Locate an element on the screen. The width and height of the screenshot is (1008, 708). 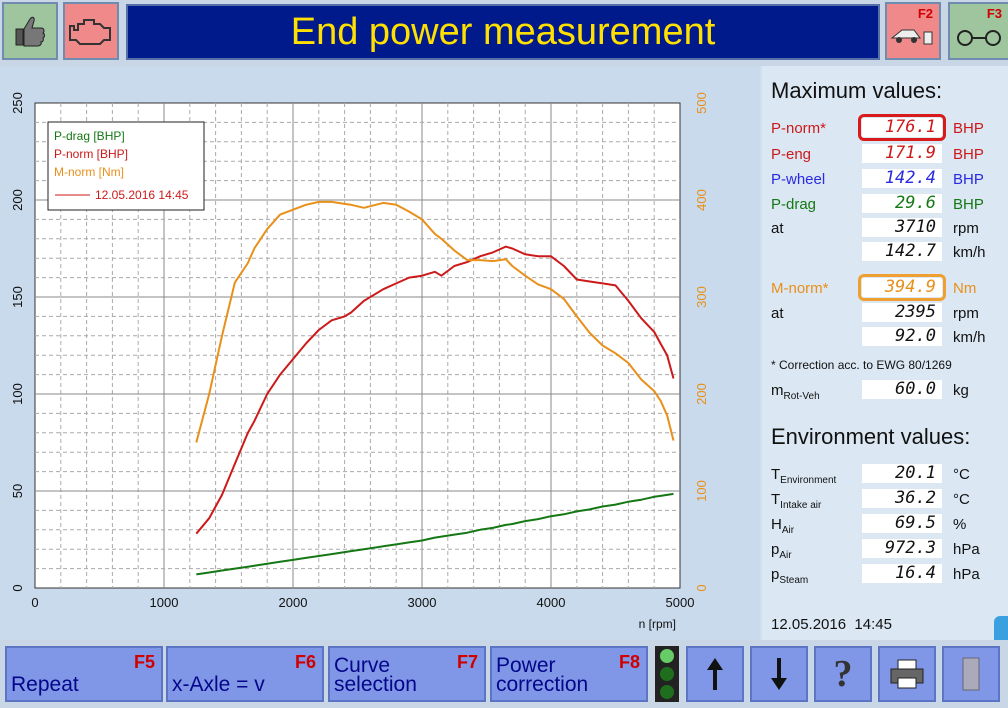
light-green-icon is located at coordinates (667, 656).